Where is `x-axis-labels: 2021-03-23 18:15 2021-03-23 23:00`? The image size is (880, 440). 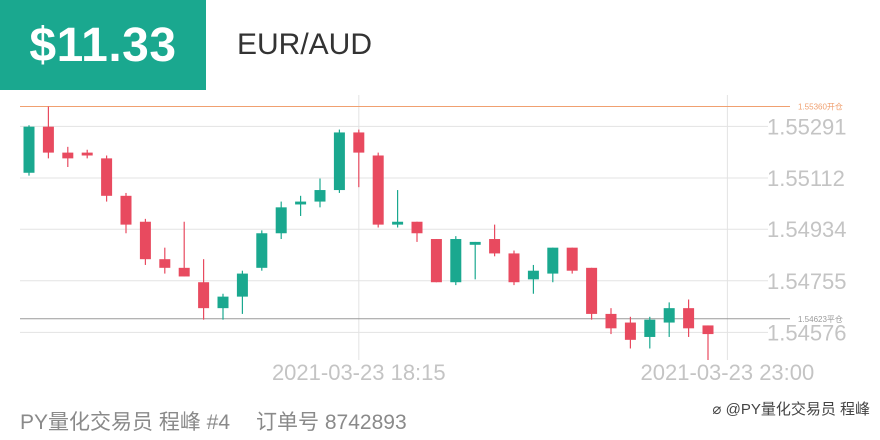
x-axis-labels: 2021-03-23 18:15 2021-03-23 23:00 is located at coordinates (543, 372).